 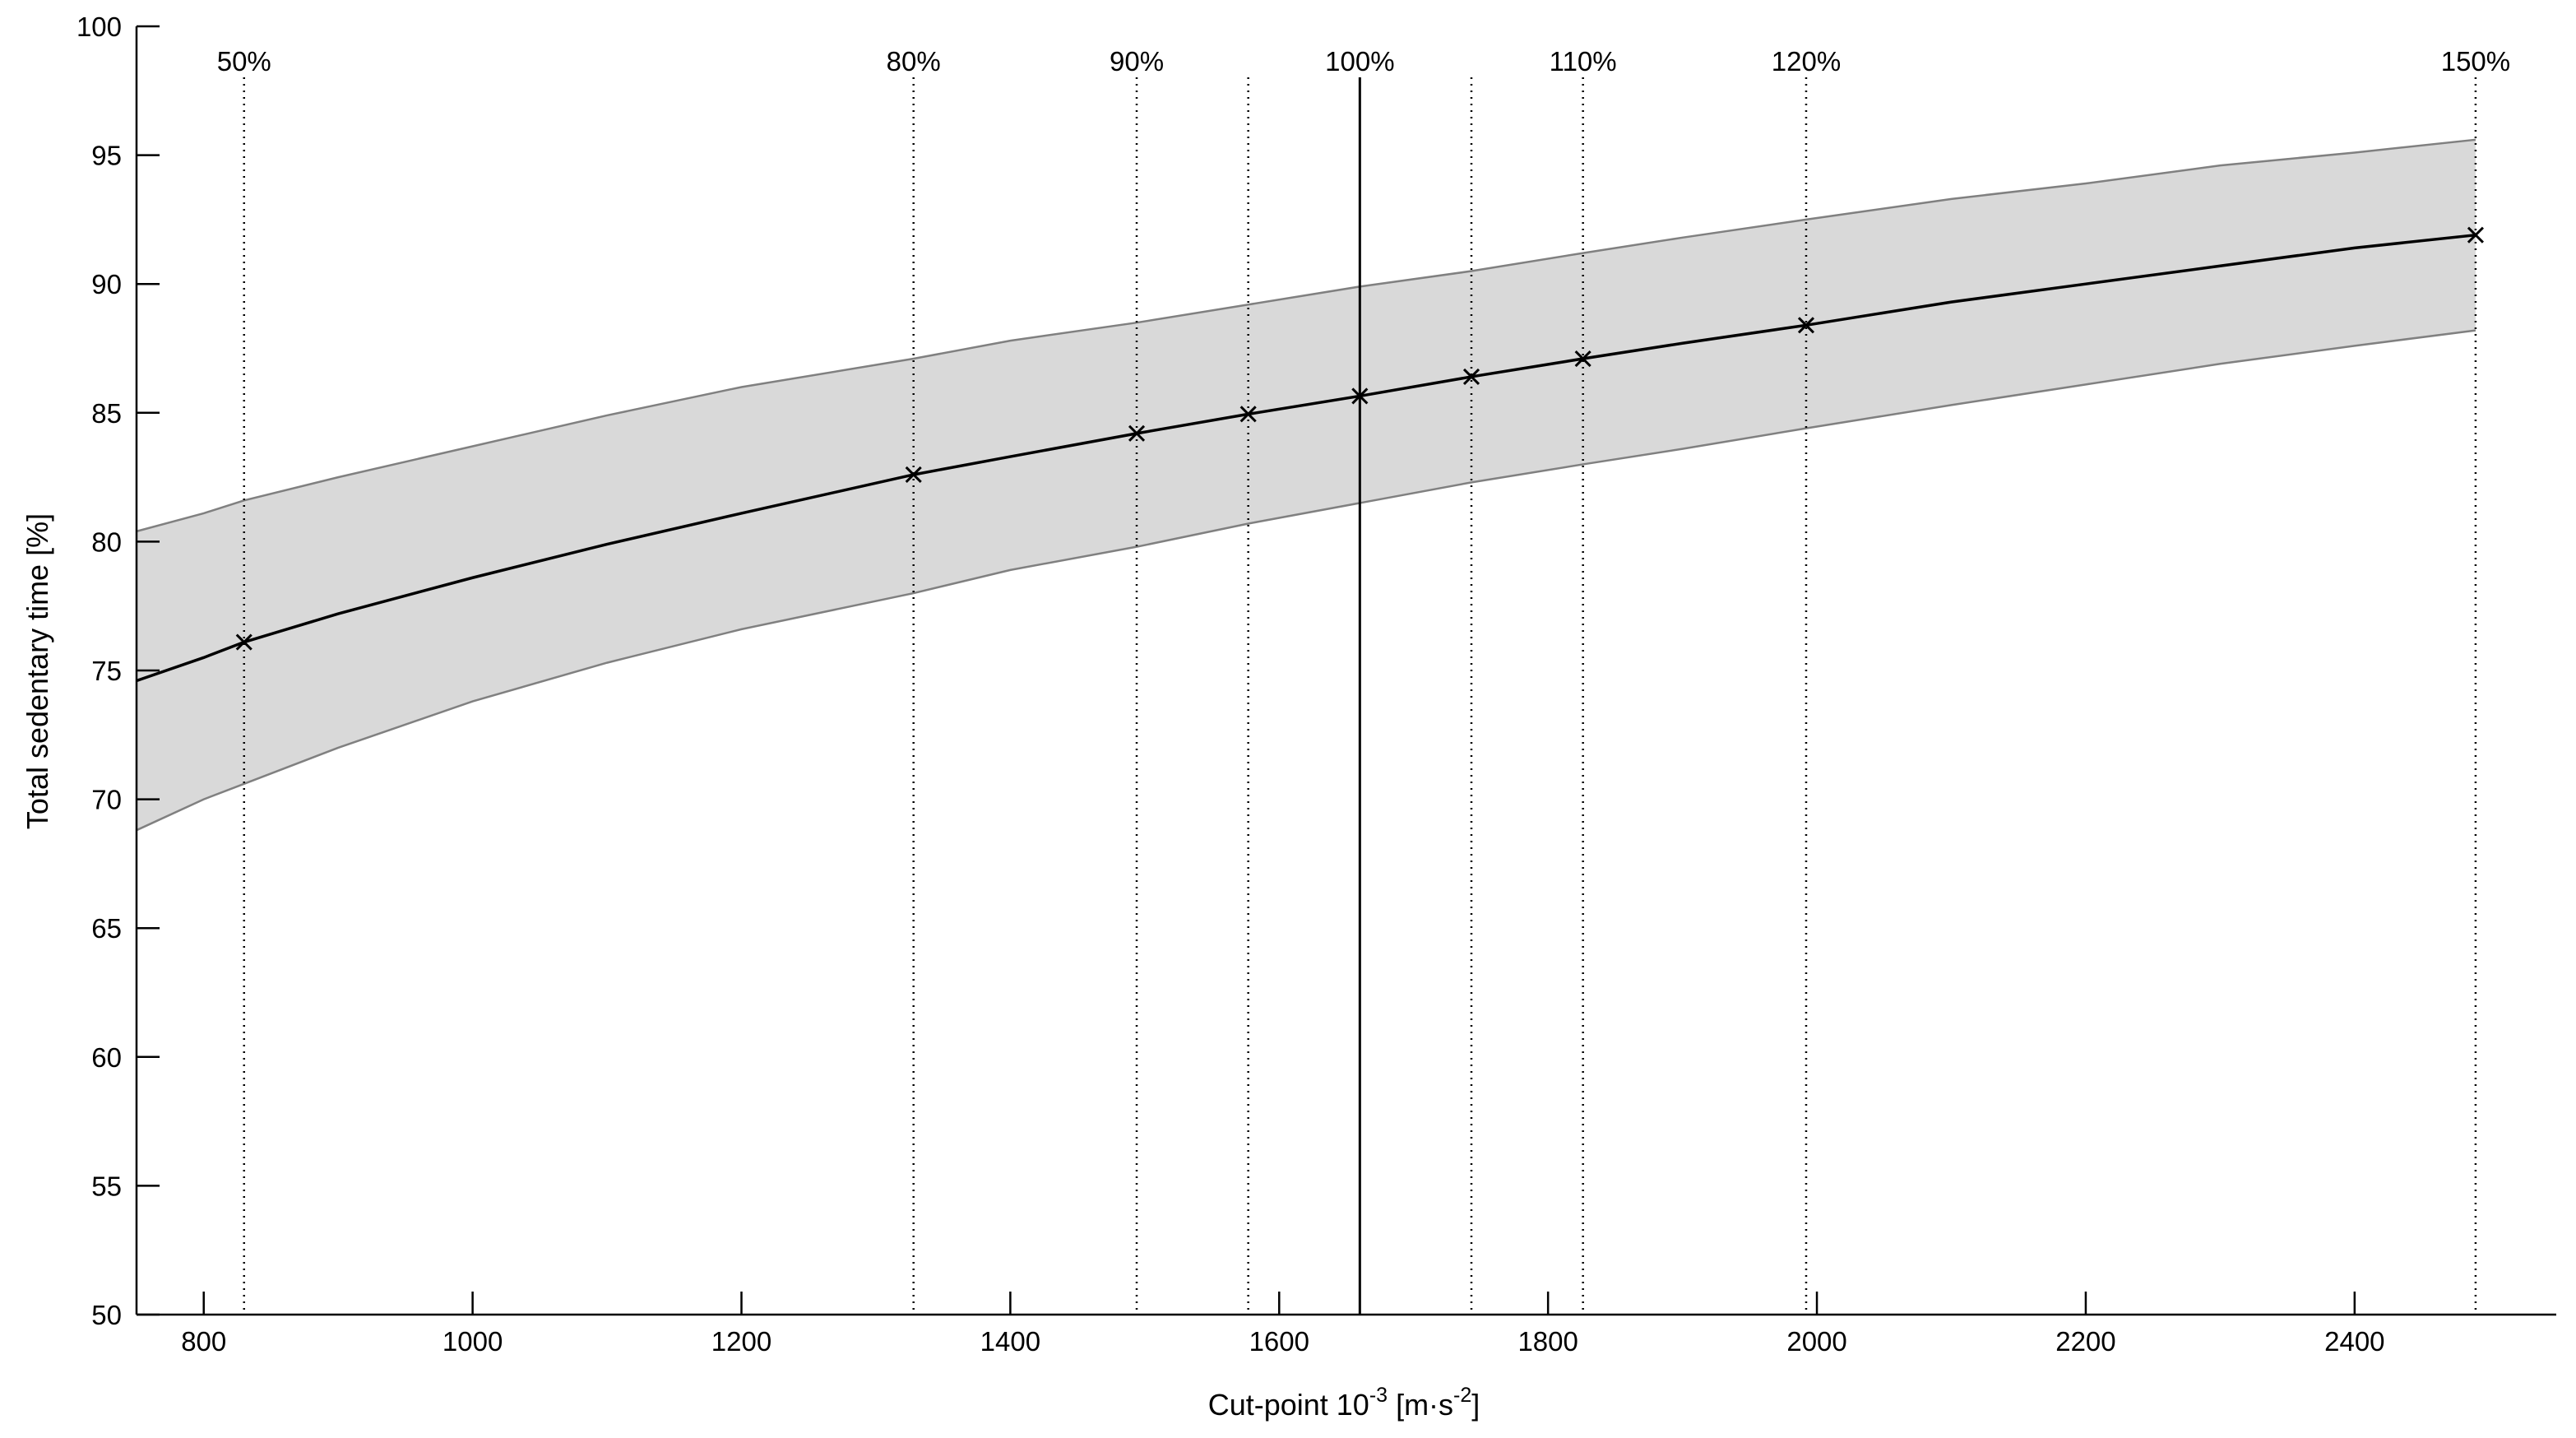 What do you see at coordinates (106, 541) in the screenshot?
I see `y-tick-label: 80` at bounding box center [106, 541].